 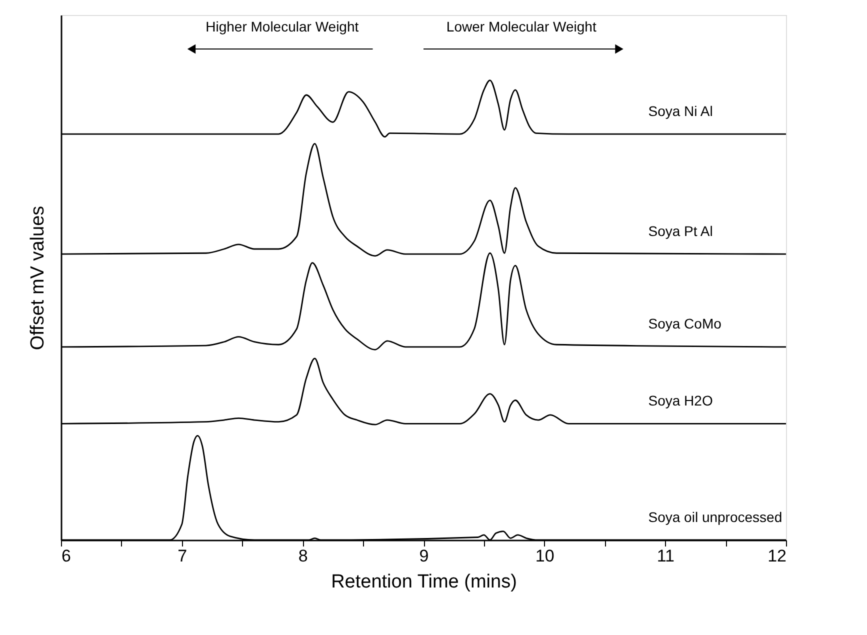 What do you see at coordinates (665, 556) in the screenshot?
I see `x-tick-label: 11` at bounding box center [665, 556].